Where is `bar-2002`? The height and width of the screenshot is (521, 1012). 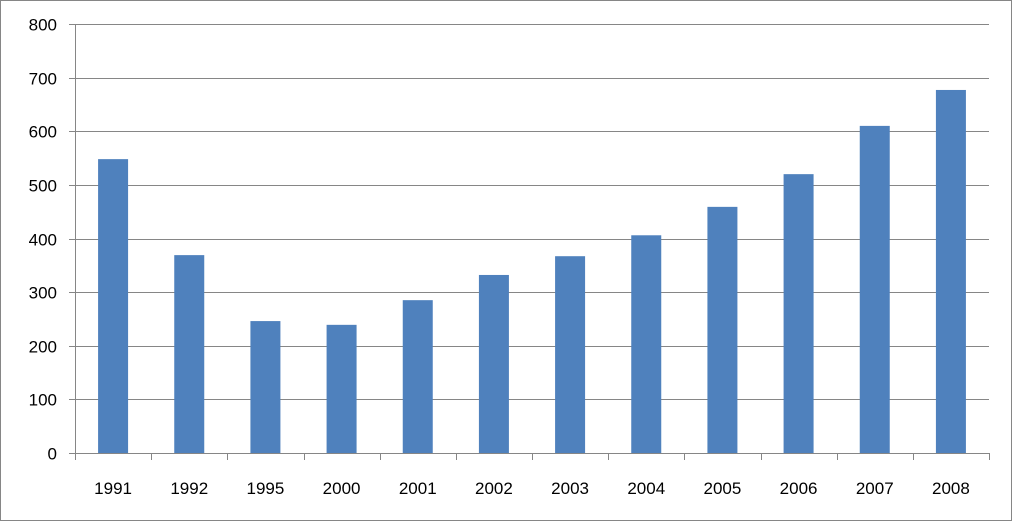
bar-2002 is located at coordinates (493, 363).